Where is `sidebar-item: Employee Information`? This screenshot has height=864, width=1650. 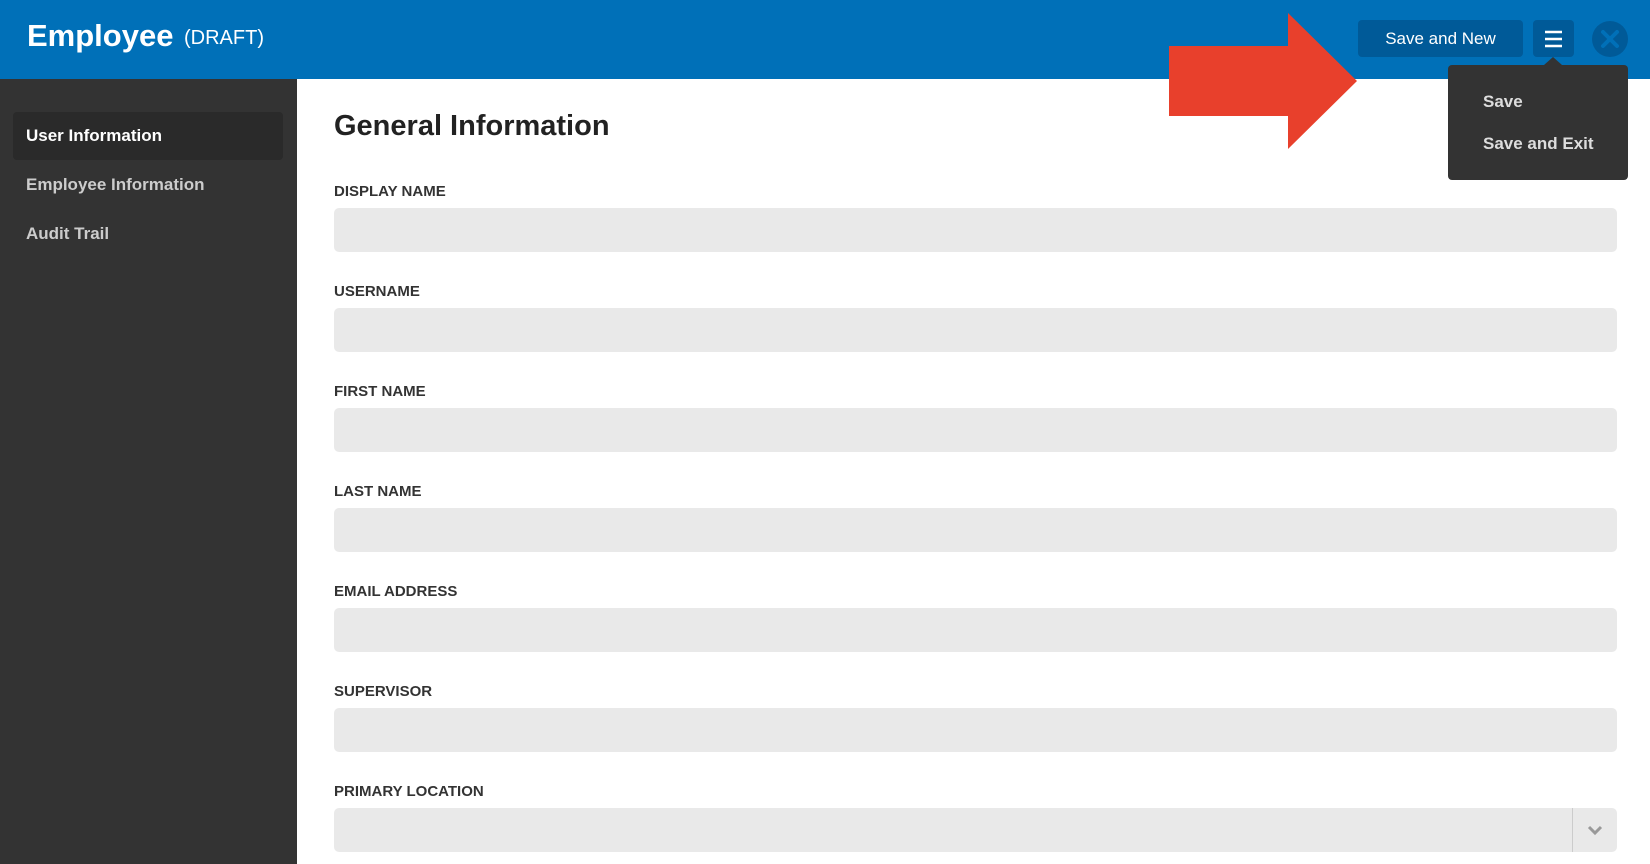 sidebar-item: Employee Information is located at coordinates (115, 184).